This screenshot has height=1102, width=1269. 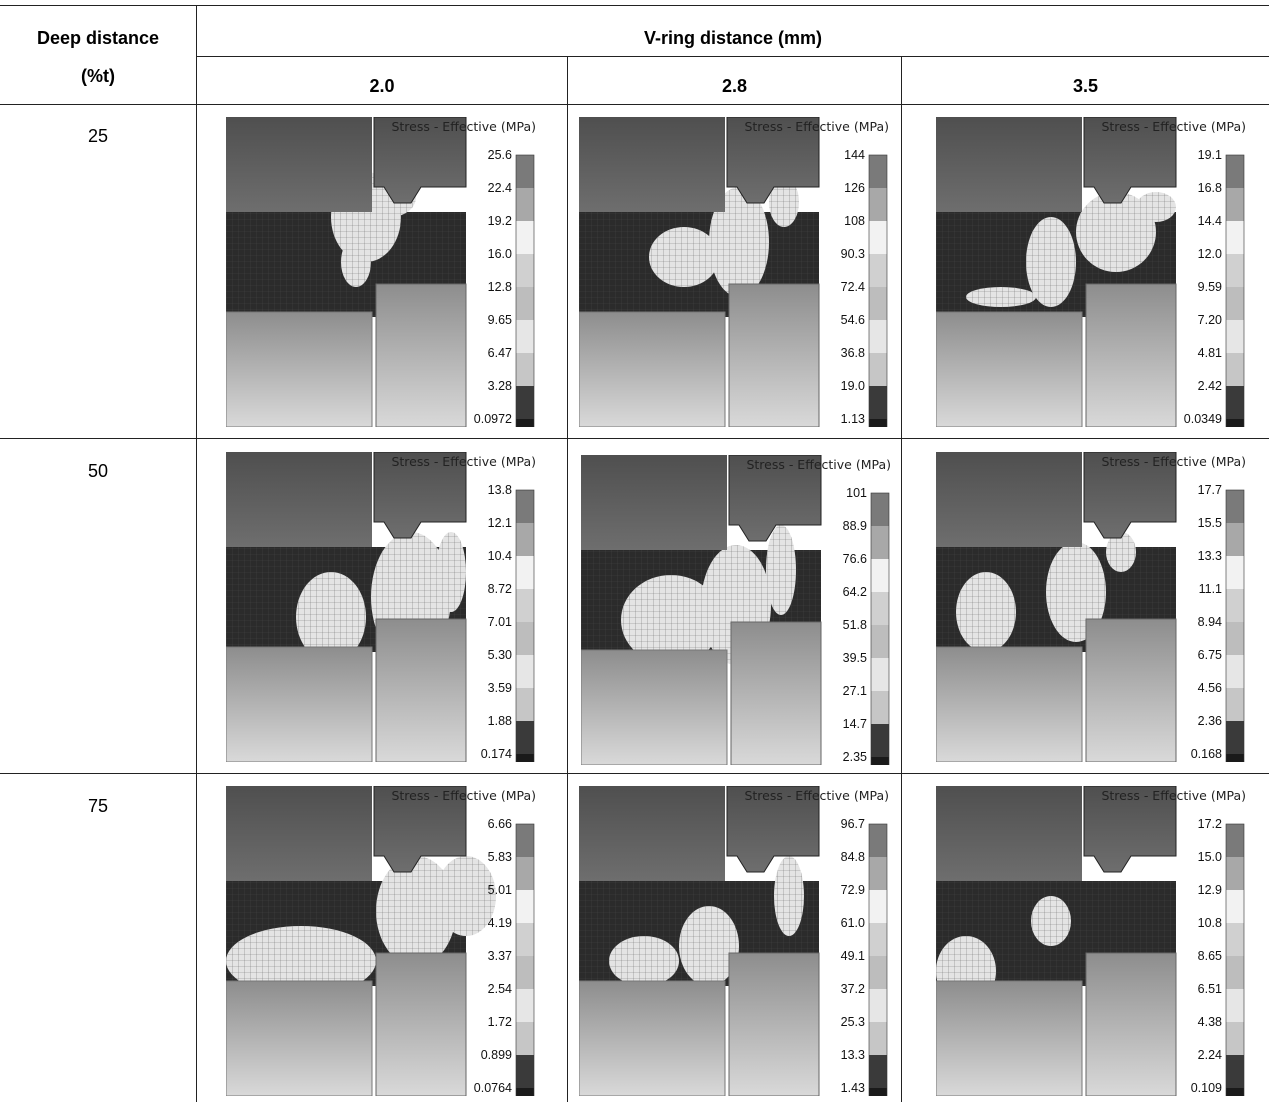 What do you see at coordinates (500, 688) in the screenshot?
I see `legend-tick-label: 3.59` at bounding box center [500, 688].